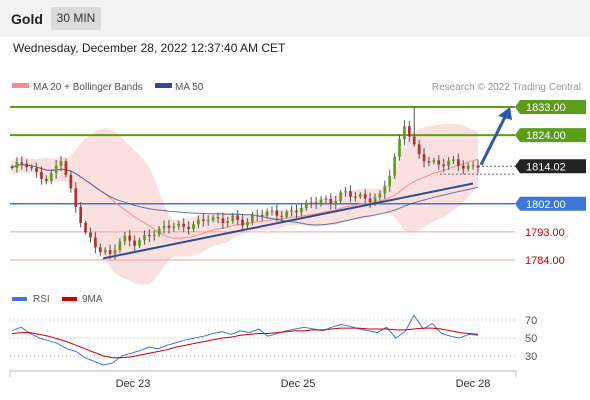 The width and height of the screenshot is (590, 400). What do you see at coordinates (27, 19) in the screenshot?
I see `symbol-title: Gold` at bounding box center [27, 19].